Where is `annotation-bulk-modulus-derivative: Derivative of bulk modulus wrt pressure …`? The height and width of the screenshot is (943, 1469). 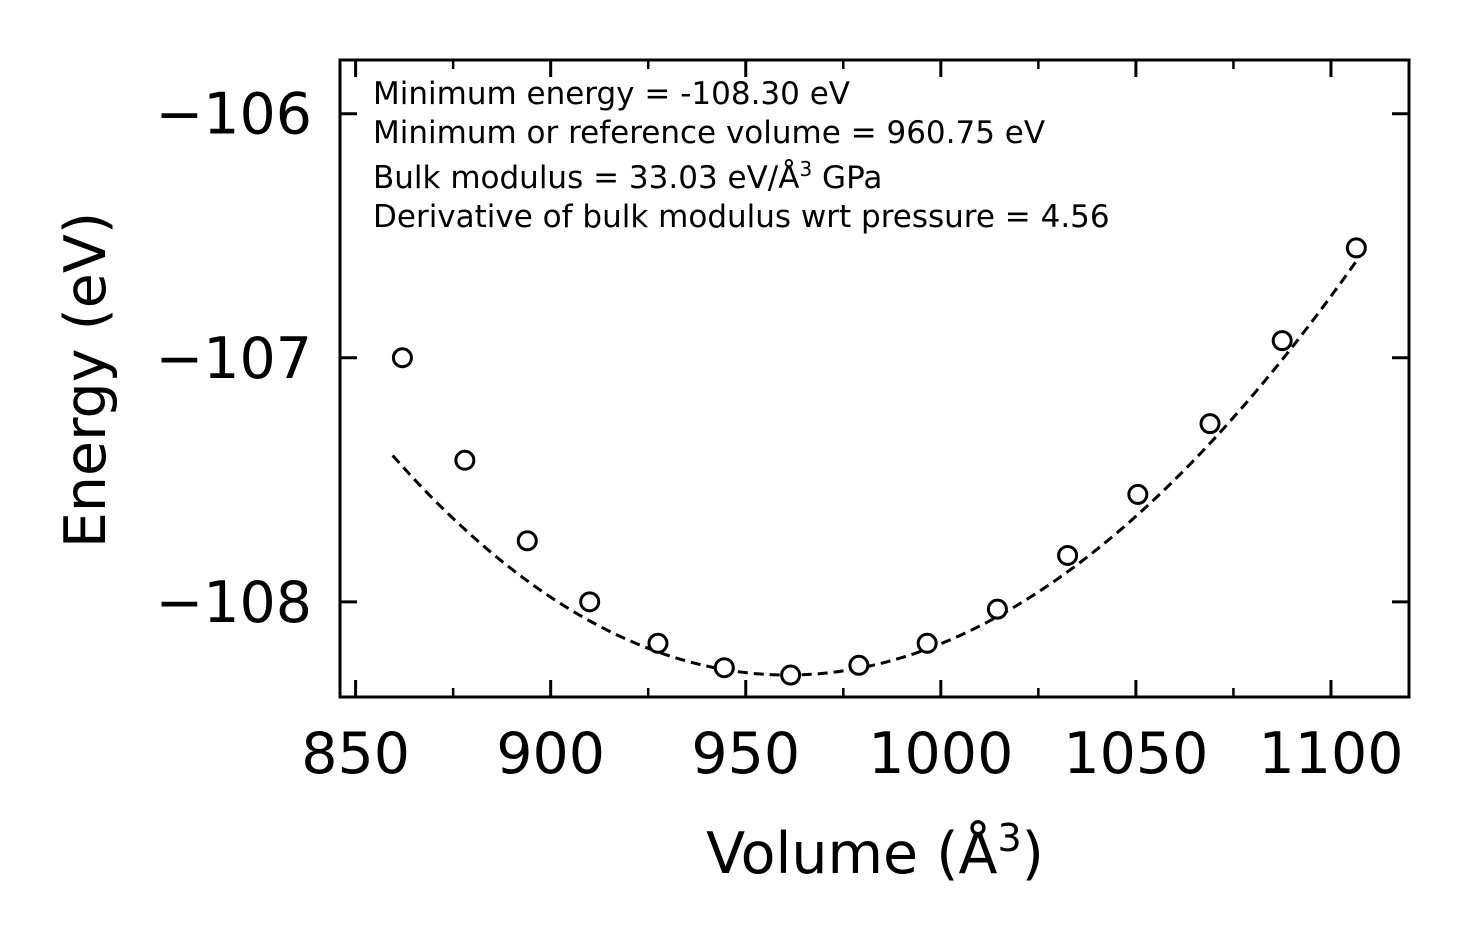 annotation-bulk-modulus-derivative: Derivative of bulk modulus wrt pressure … is located at coordinates (741, 217).